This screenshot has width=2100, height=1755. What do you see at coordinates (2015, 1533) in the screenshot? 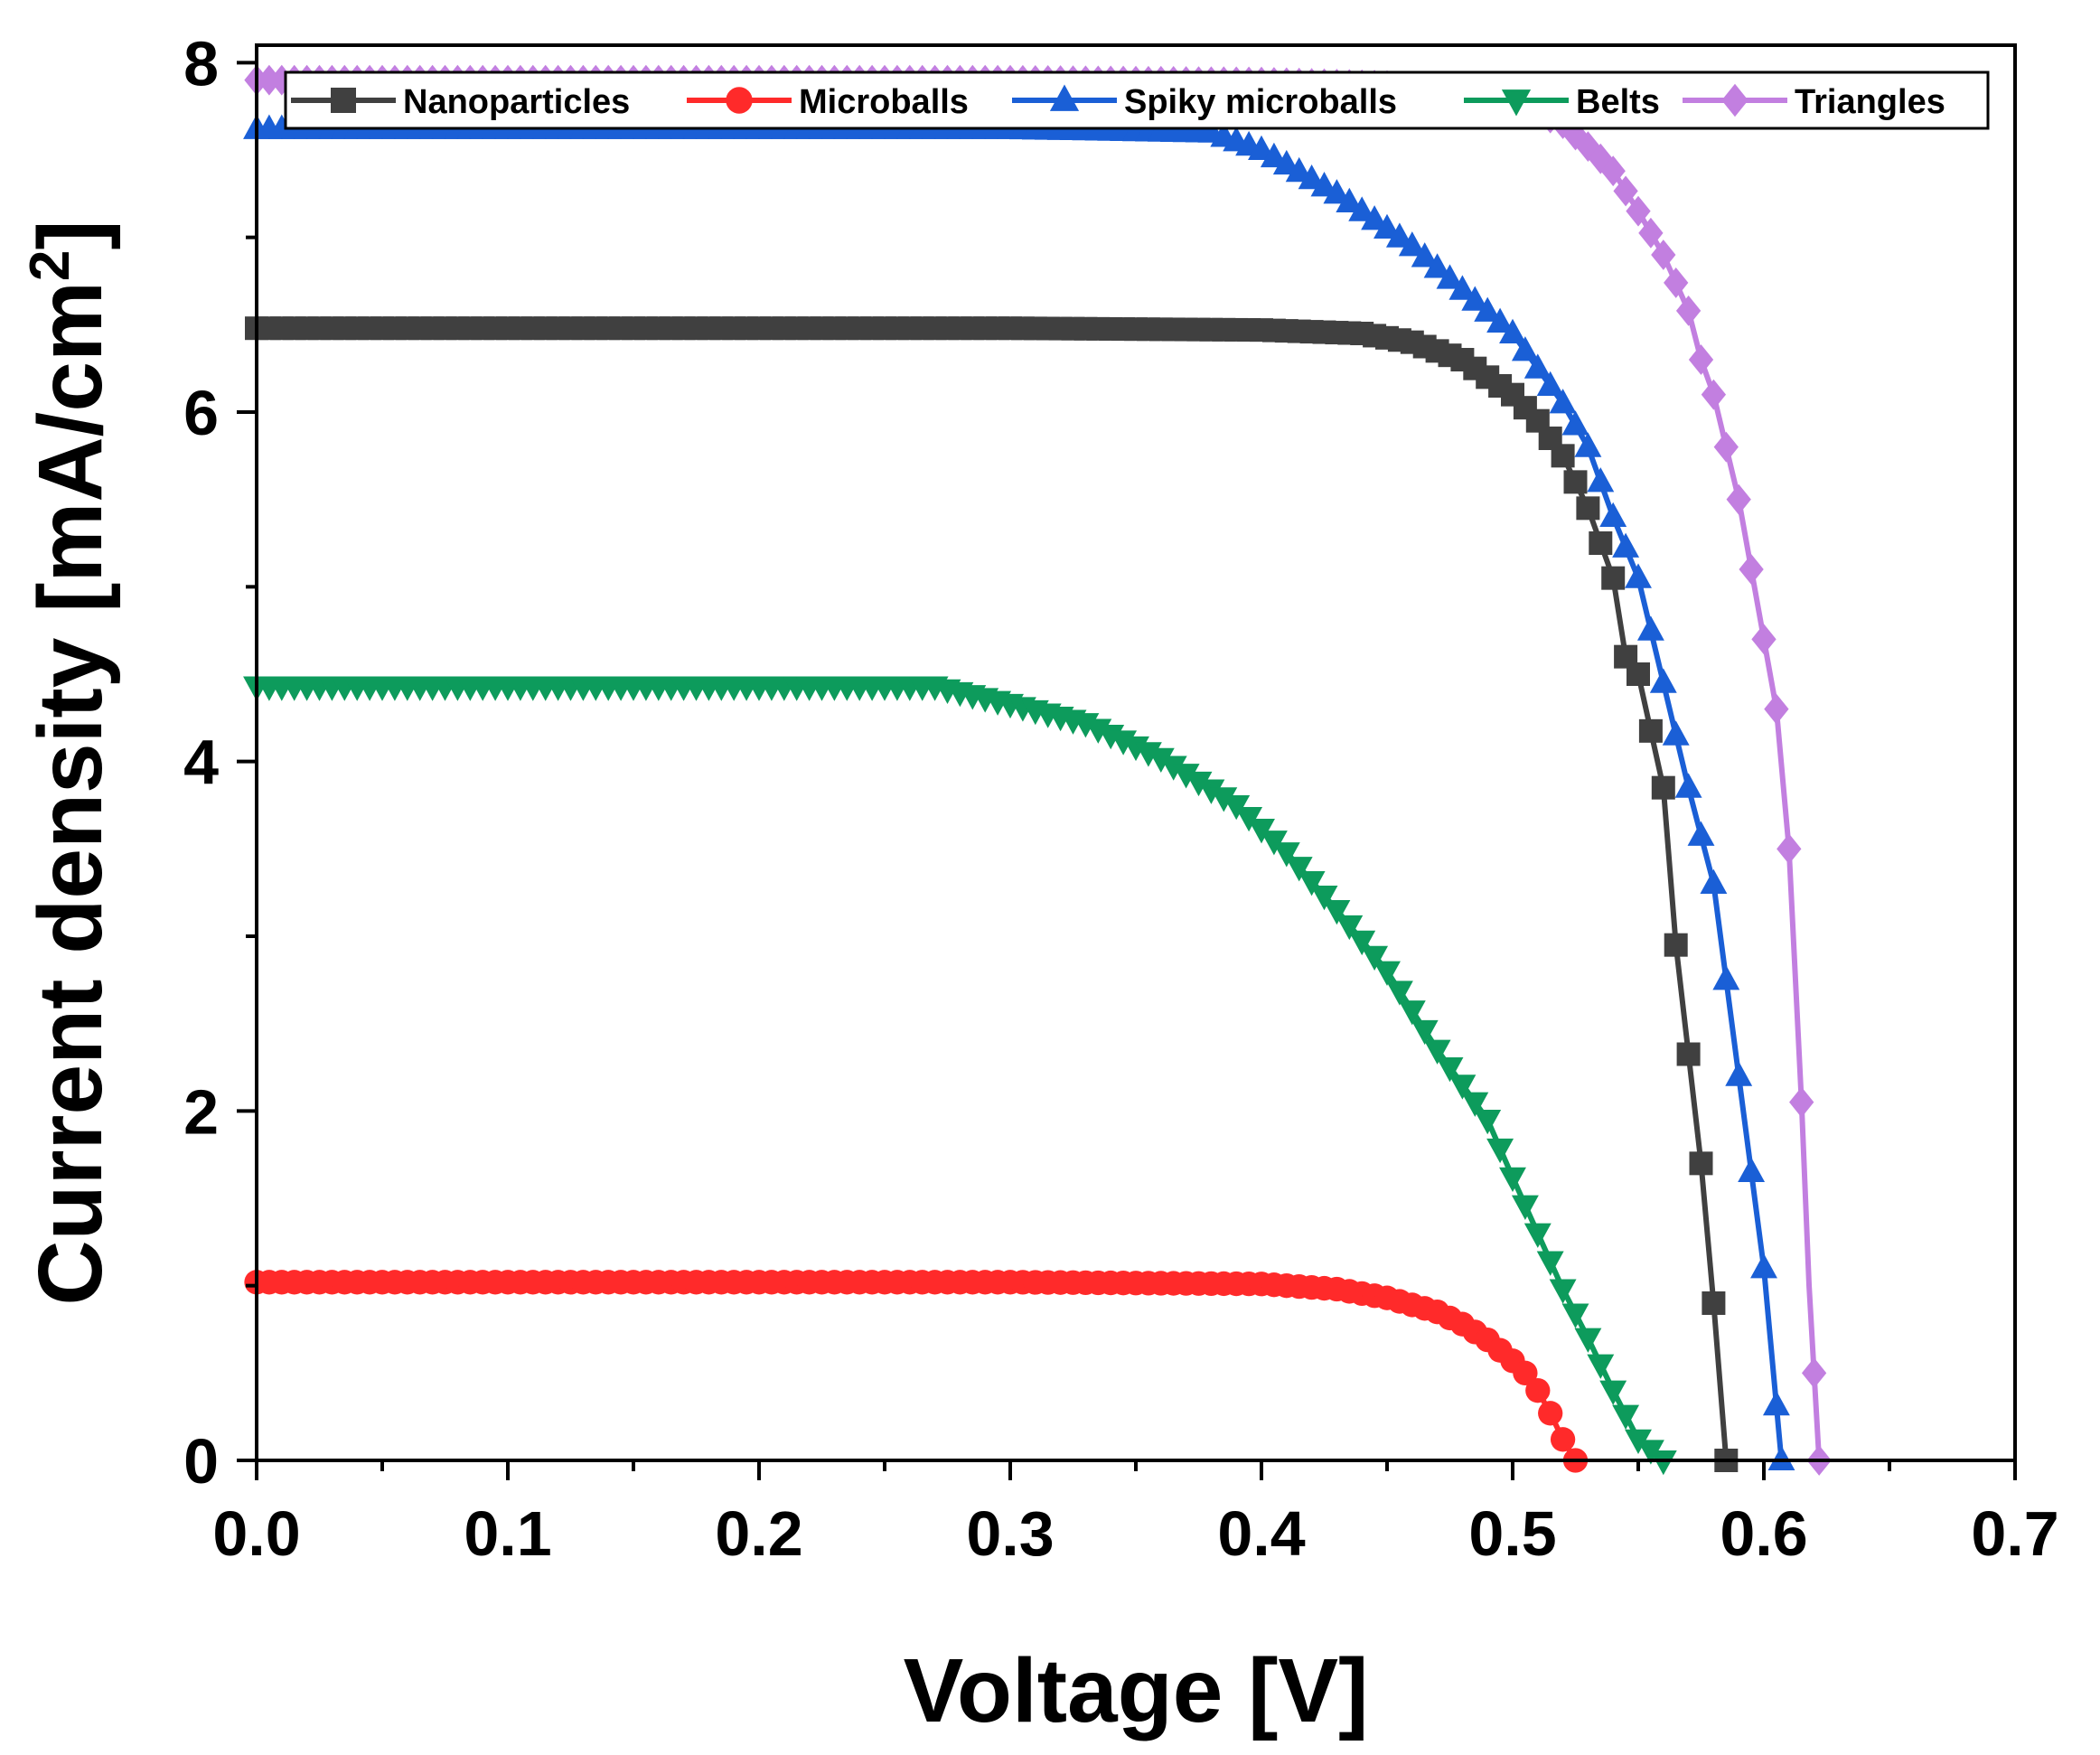
I see `x-tick-label: 0.7` at bounding box center [2015, 1533].